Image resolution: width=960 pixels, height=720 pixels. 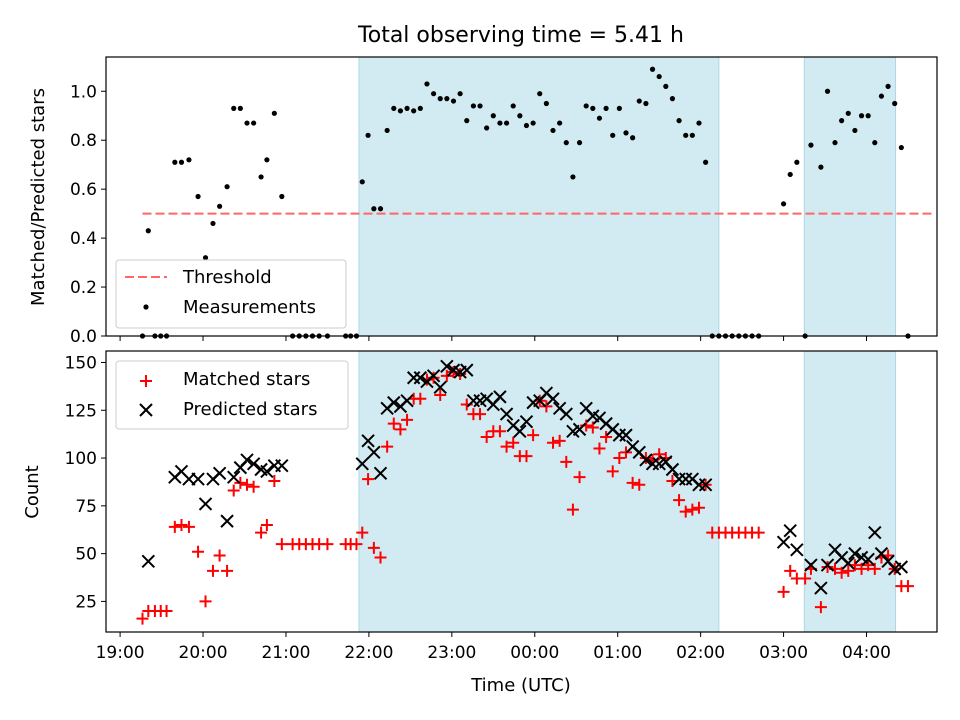 I want to click on x-tick-label: 22:00, so click(x=368, y=653).